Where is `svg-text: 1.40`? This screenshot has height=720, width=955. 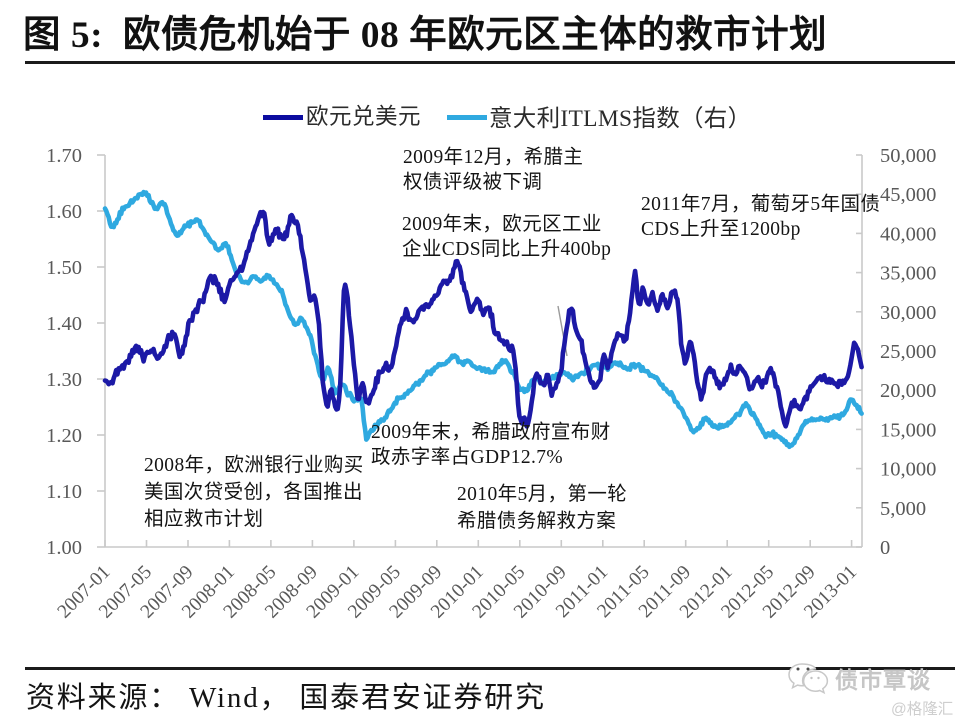 svg-text: 1.40 is located at coordinates (64, 324).